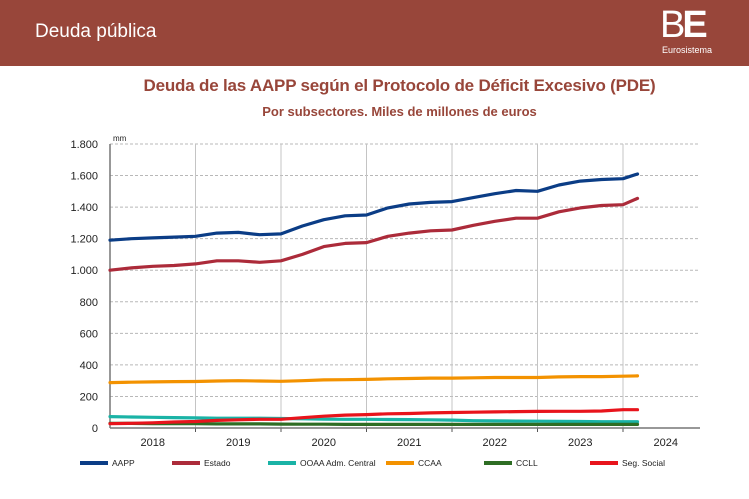 Image resolution: width=749 pixels, height=499 pixels. What do you see at coordinates (374, 33) in the screenshot?
I see `header-banner: Deuda pública BE Eurosistema` at bounding box center [374, 33].